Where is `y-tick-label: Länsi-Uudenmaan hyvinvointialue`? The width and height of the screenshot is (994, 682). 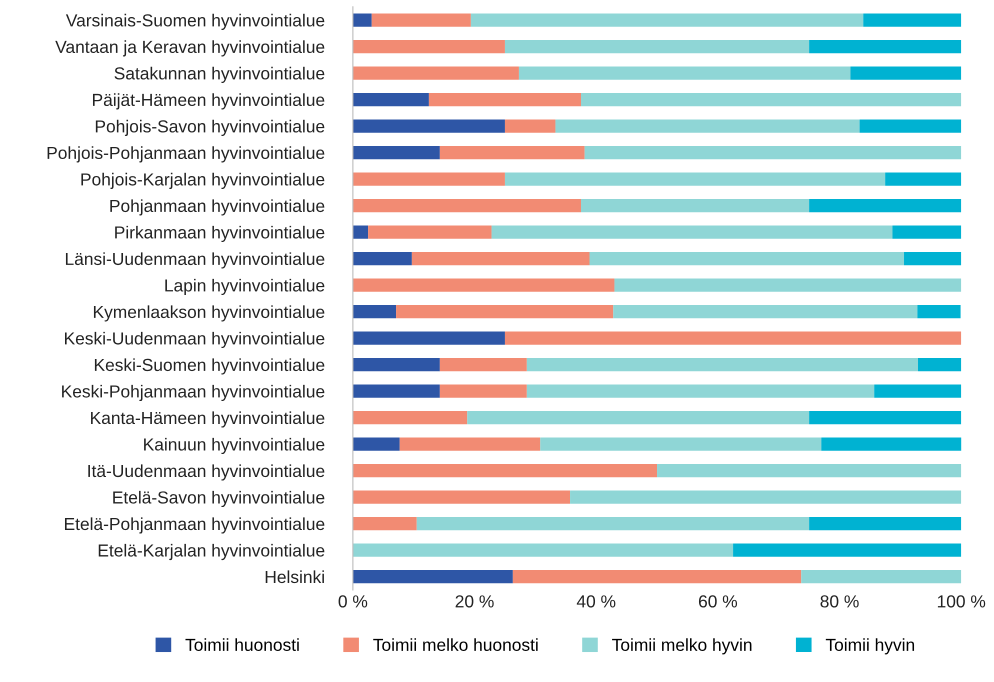 y-tick-label: Länsi-Uudenmaan hyvinvointialue is located at coordinates (195, 260).